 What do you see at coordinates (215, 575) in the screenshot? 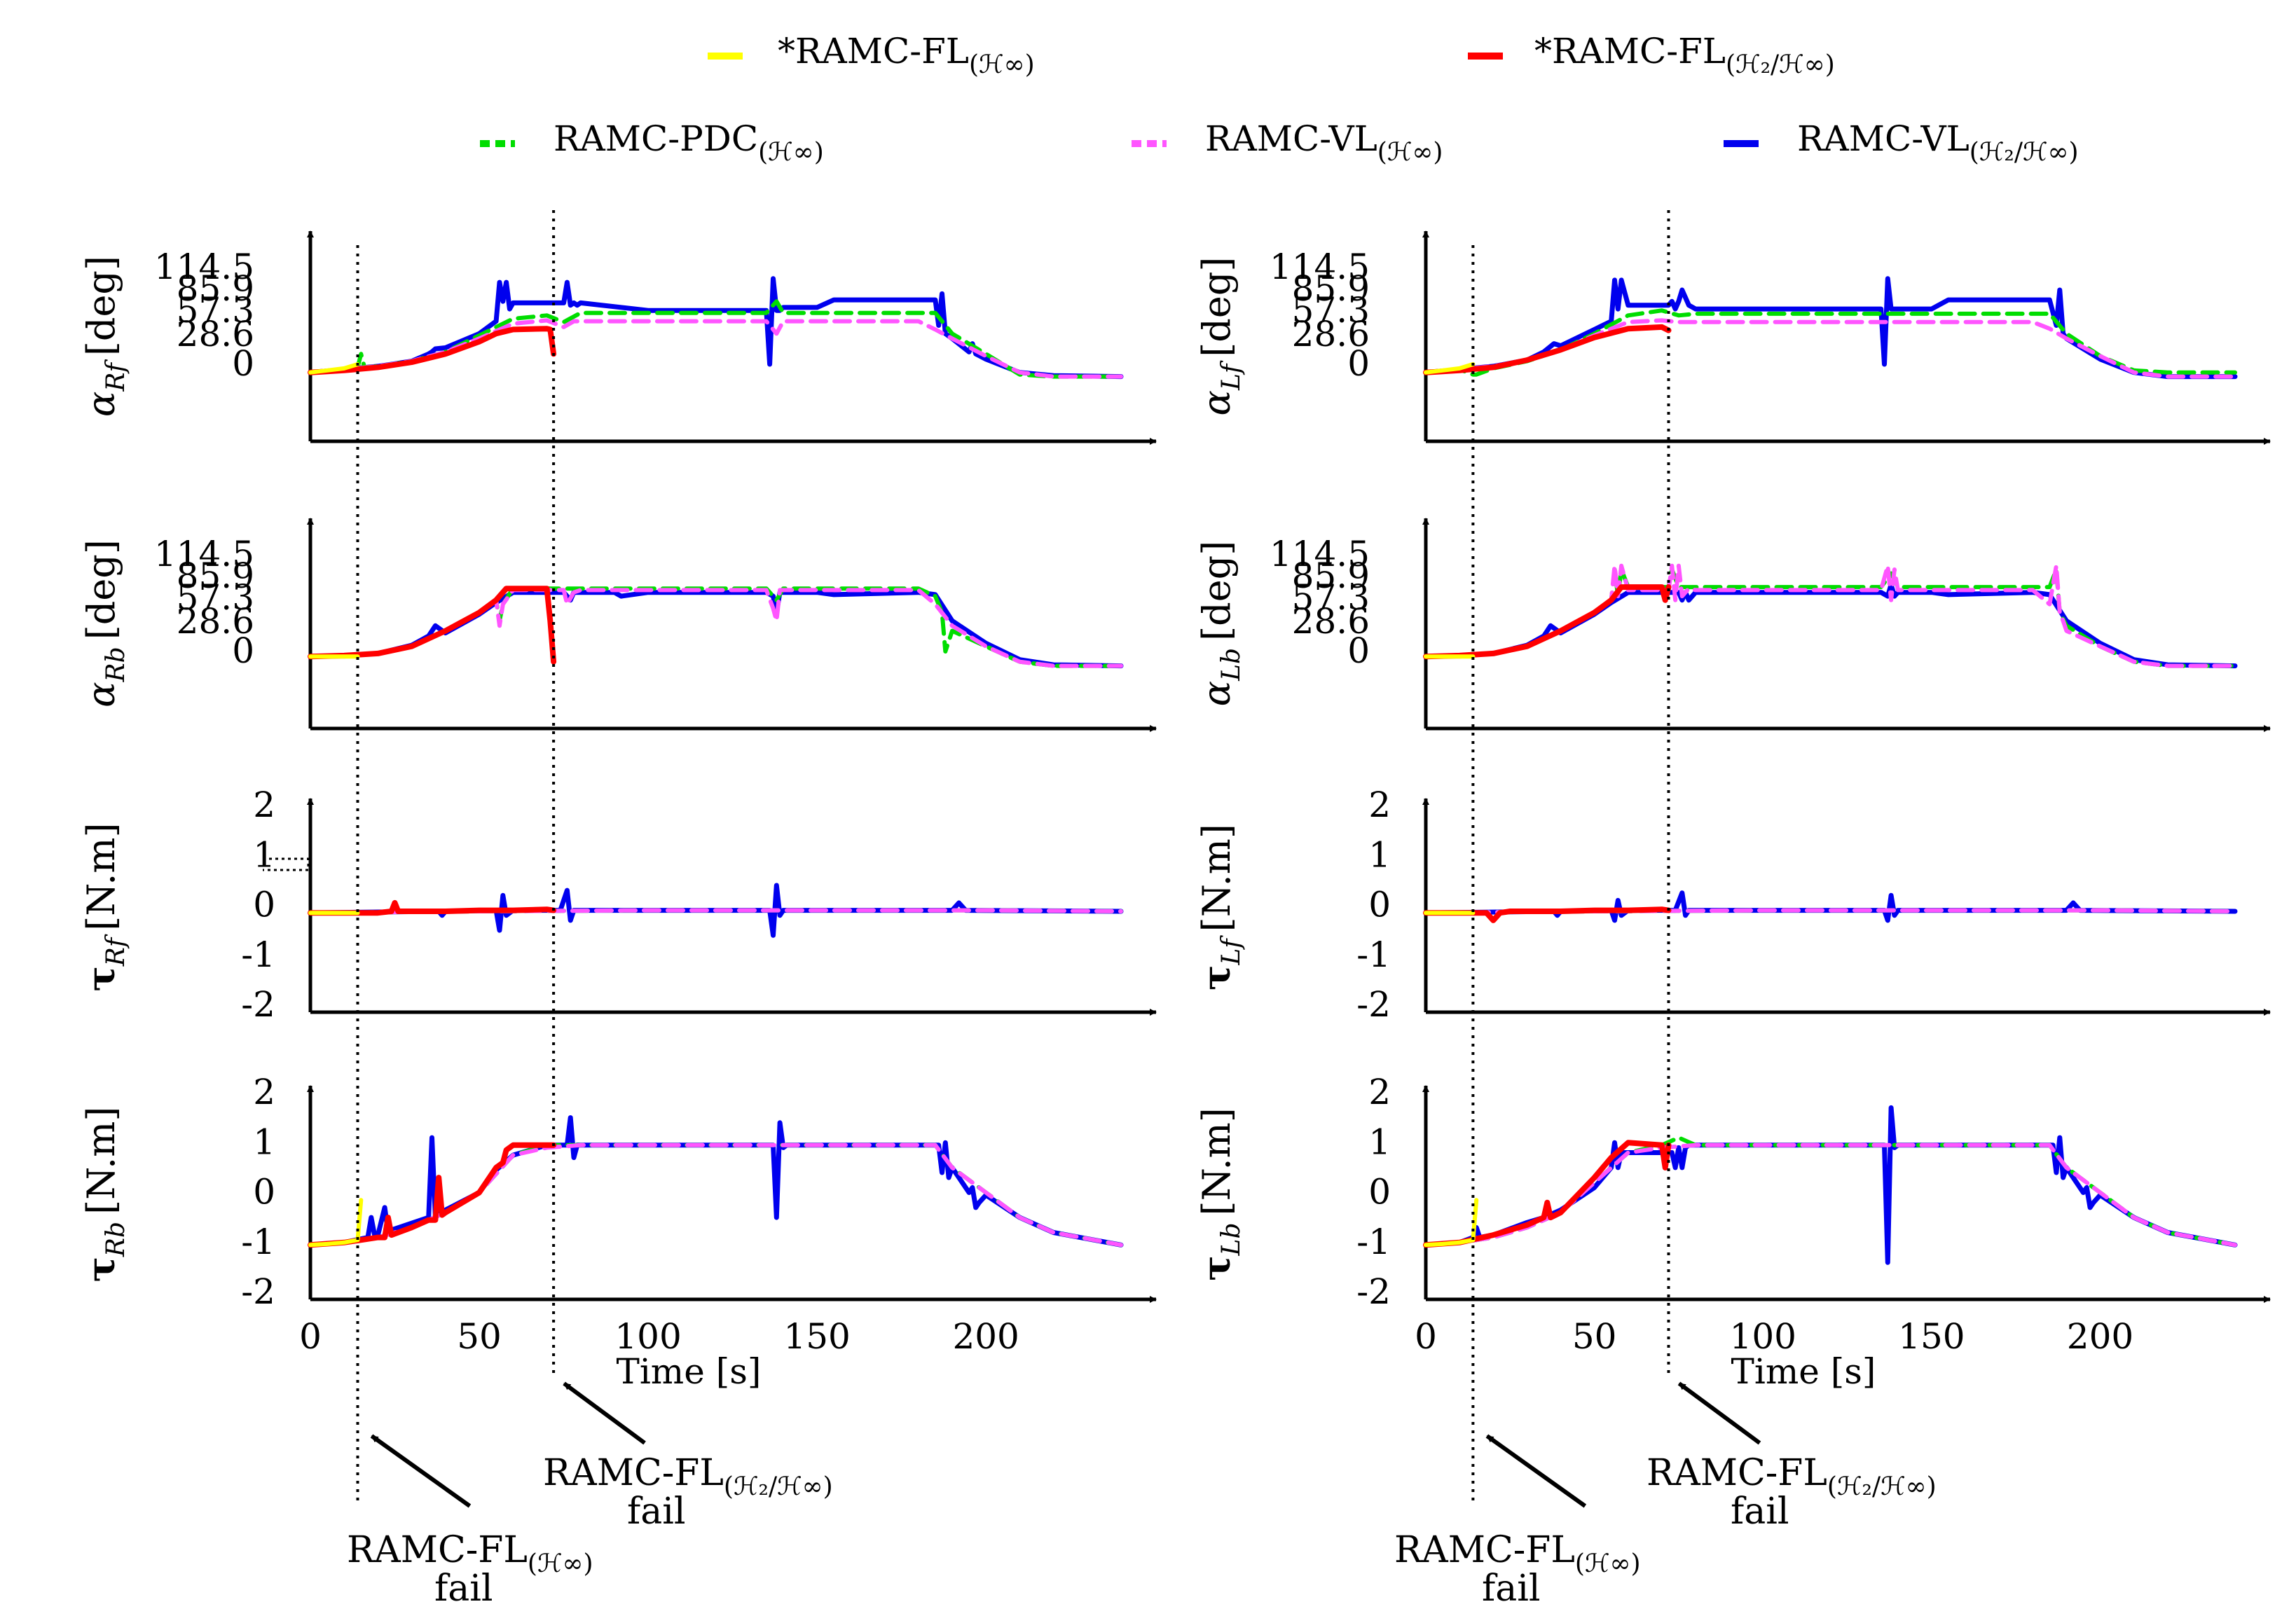
I see `ytick-alpha_Rb-1: 85.9` at bounding box center [215, 575].